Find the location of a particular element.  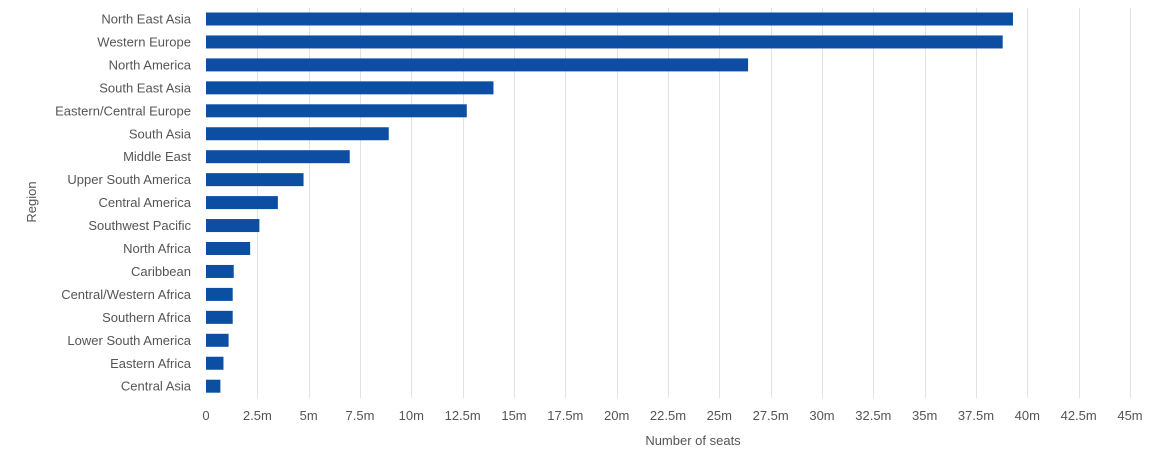

category-label: Eastern Africa is located at coordinates (151, 363).